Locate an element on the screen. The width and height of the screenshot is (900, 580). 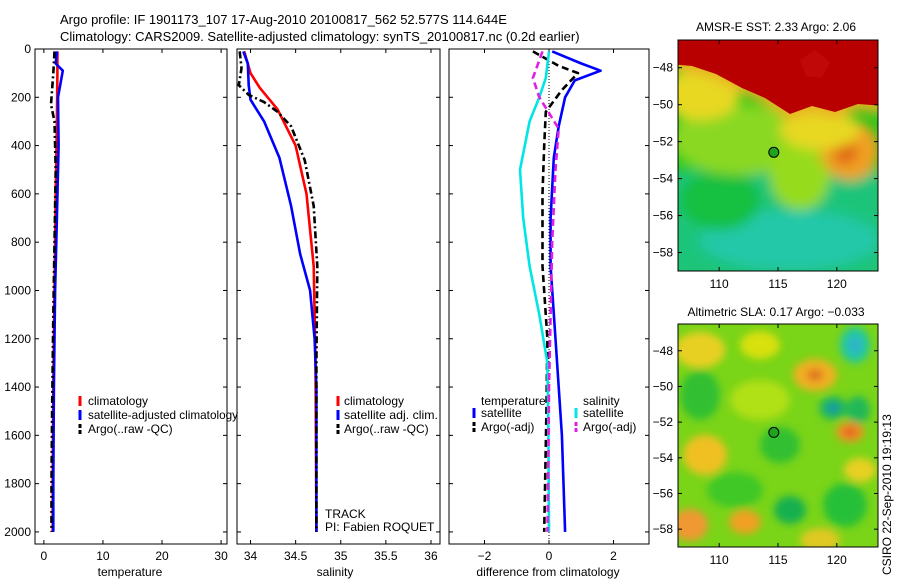
sst-map-axes: 110 115 120 −48 −50 −52 −54 −56 −58 is located at coordinates (765, 165).